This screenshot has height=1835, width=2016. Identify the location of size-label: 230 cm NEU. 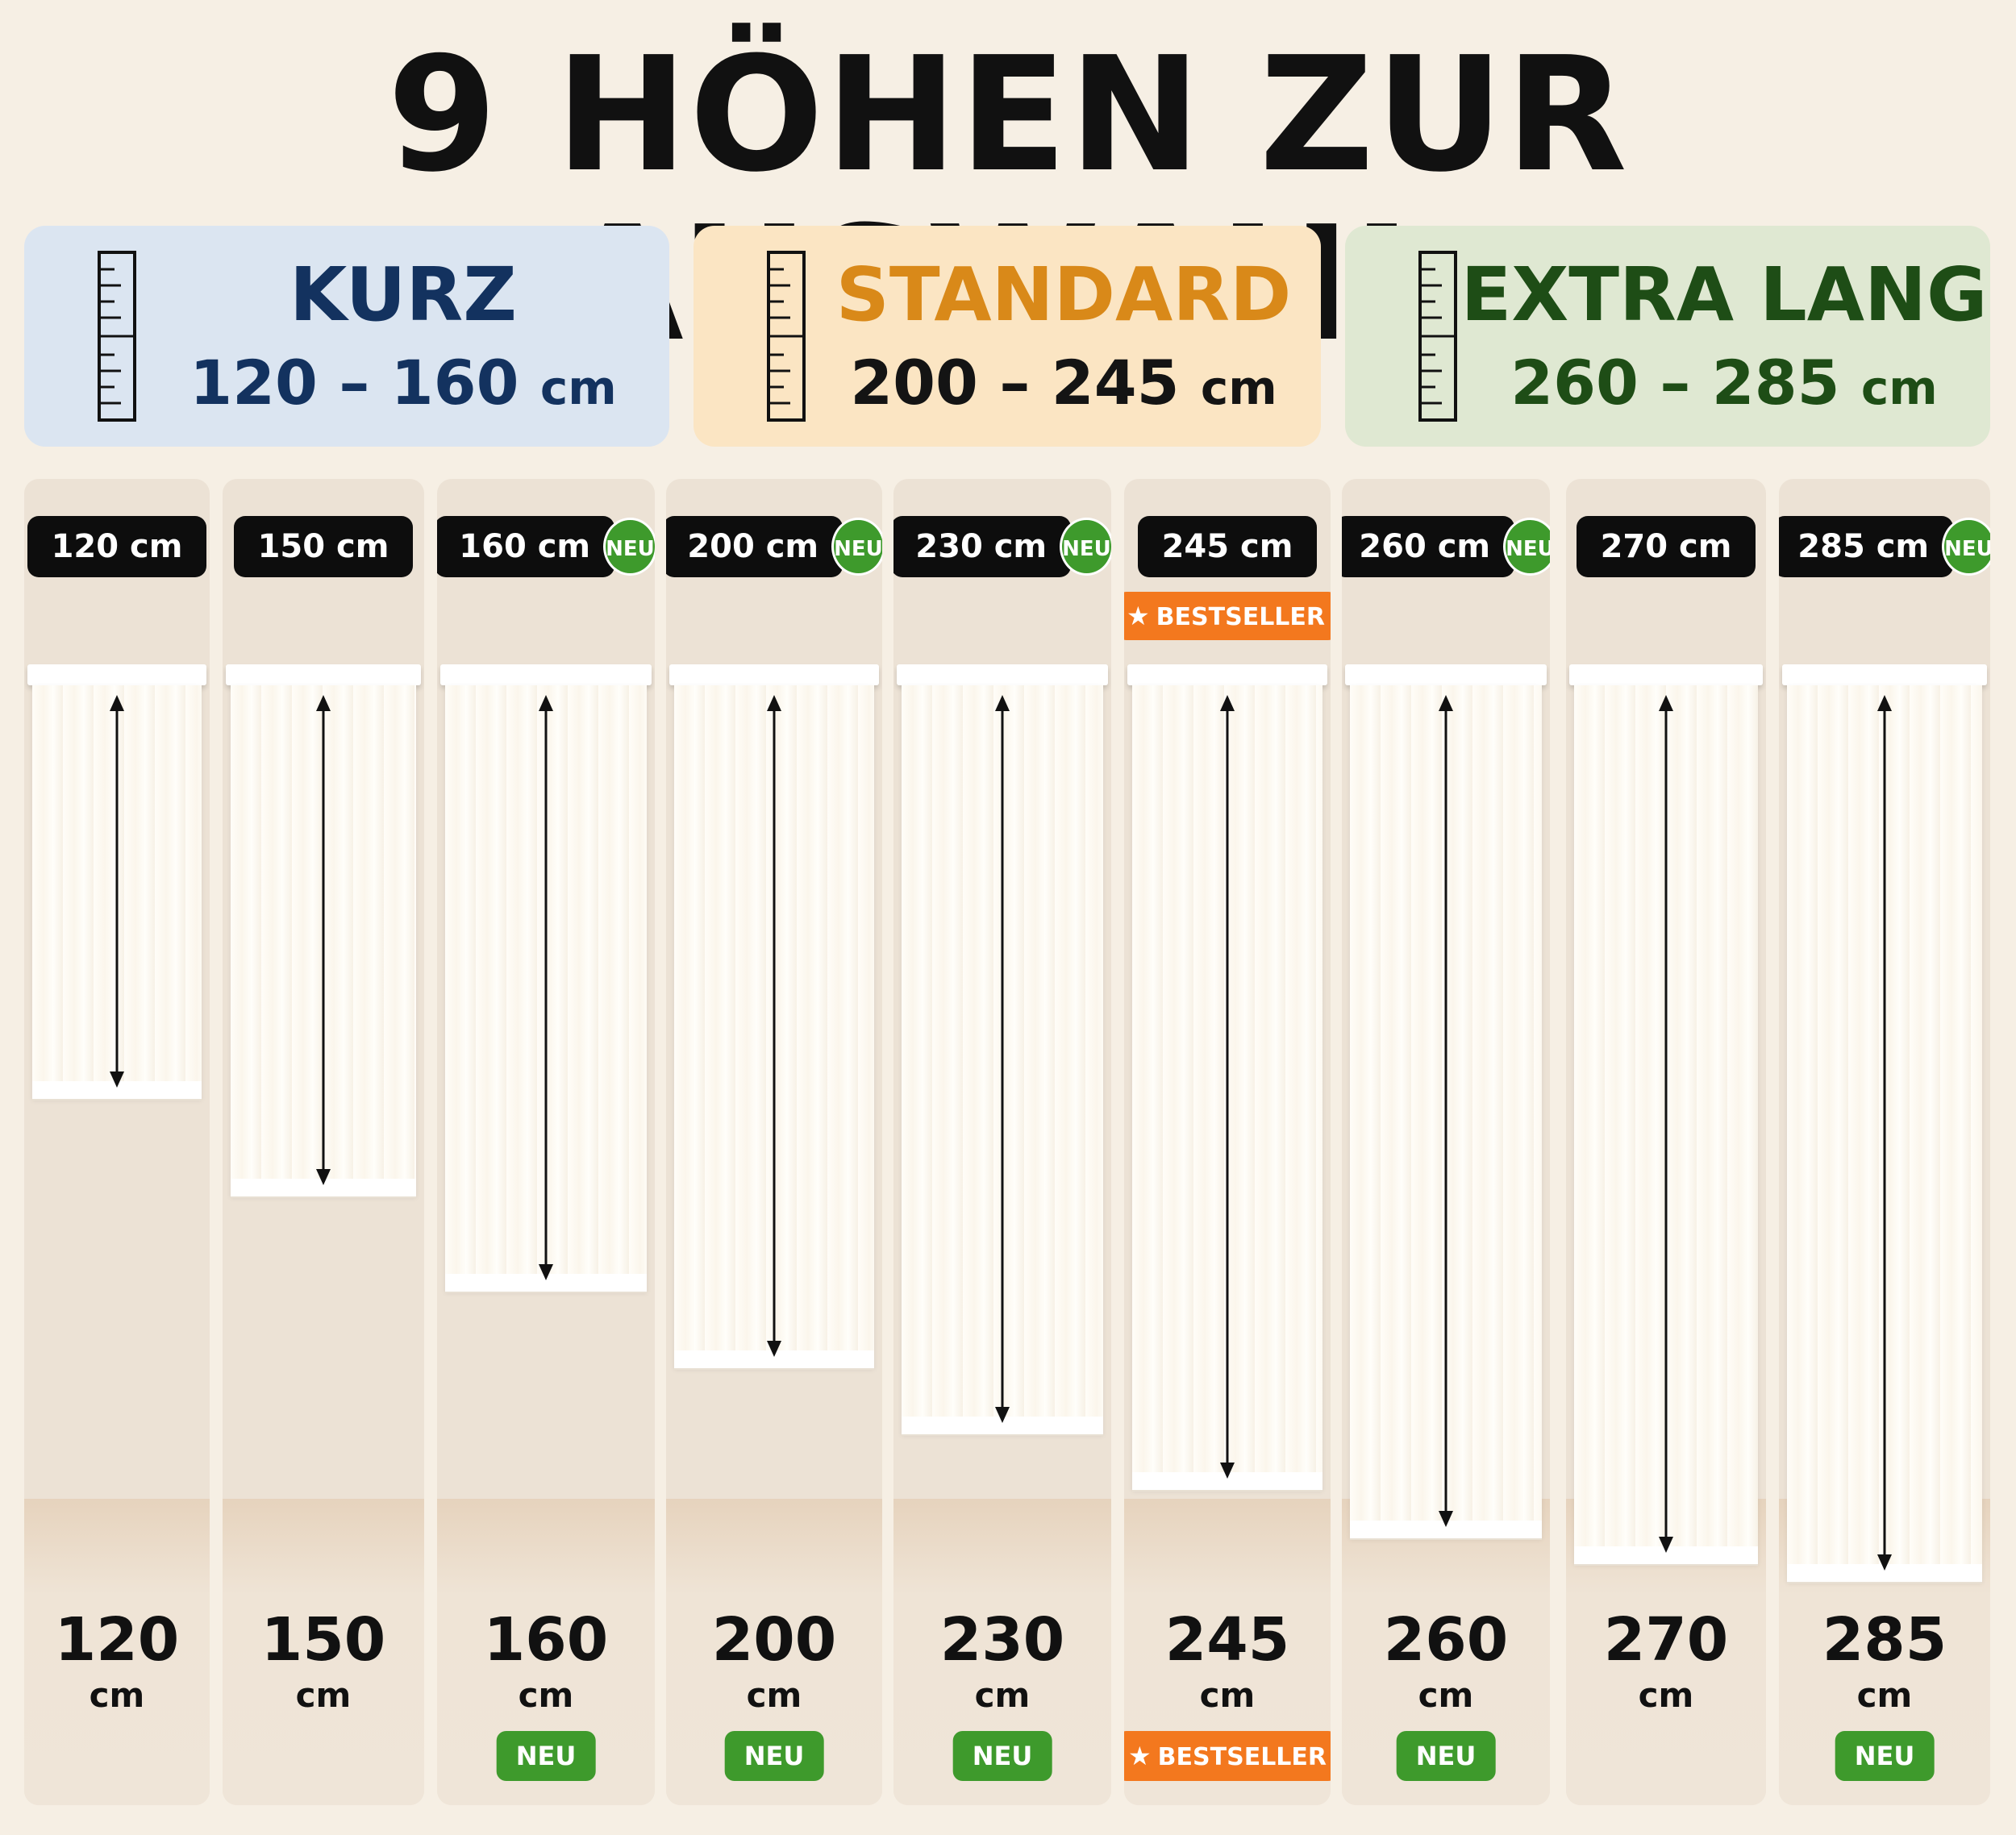
(1002, 546).